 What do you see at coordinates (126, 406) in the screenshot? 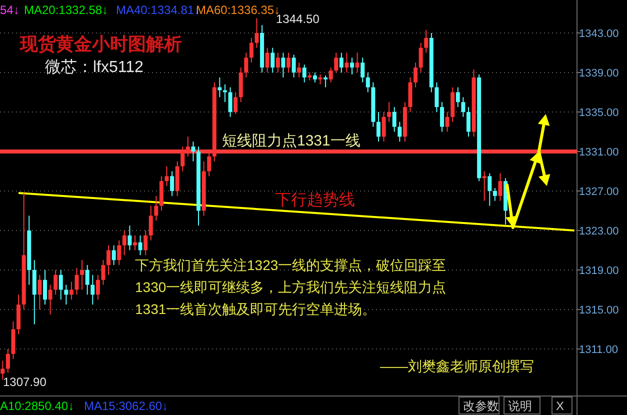
I see `text: MA15:3062.60↓` at bounding box center [126, 406].